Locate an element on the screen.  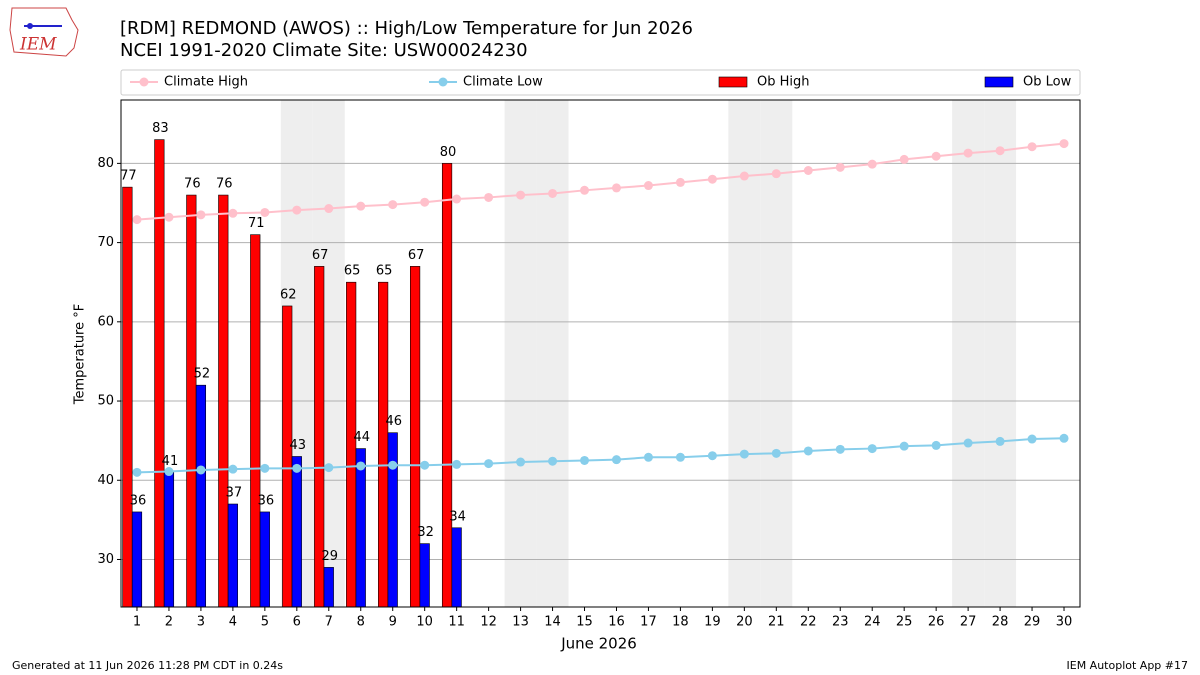
bar-label: 43 is located at coordinates (298, 445).